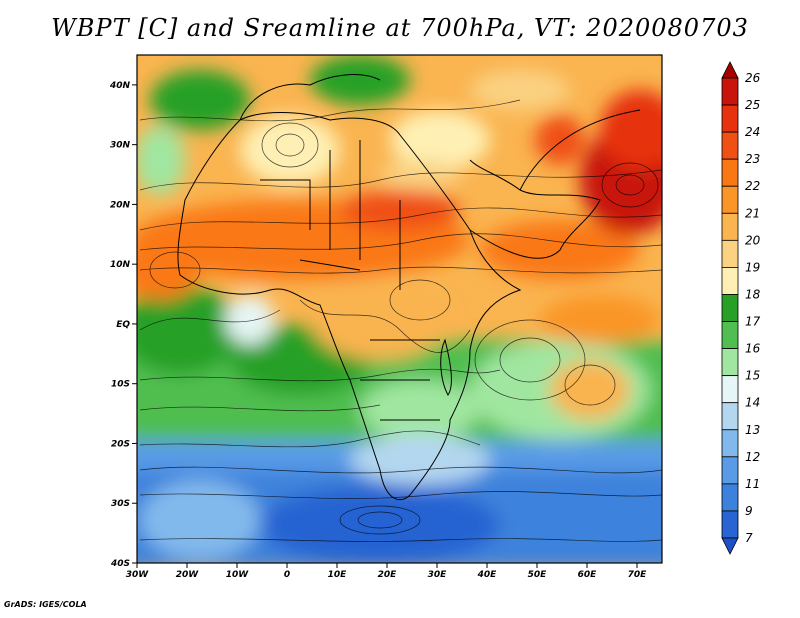 The image size is (800, 618). What do you see at coordinates (753, 322) in the screenshot?
I see `colorbar-label: 17` at bounding box center [753, 322].